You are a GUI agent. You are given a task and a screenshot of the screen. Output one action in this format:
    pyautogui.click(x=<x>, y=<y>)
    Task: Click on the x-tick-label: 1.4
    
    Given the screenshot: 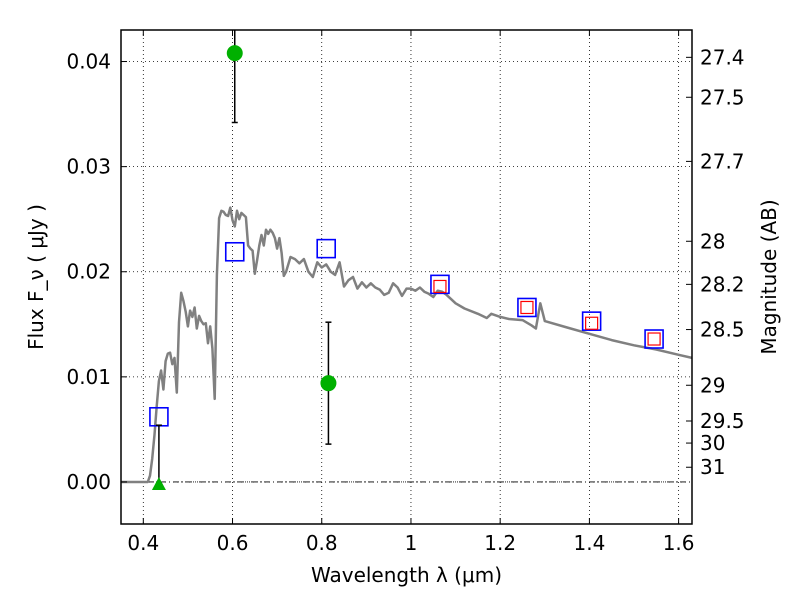 What is the action you would take?
    pyautogui.click(x=589, y=543)
    